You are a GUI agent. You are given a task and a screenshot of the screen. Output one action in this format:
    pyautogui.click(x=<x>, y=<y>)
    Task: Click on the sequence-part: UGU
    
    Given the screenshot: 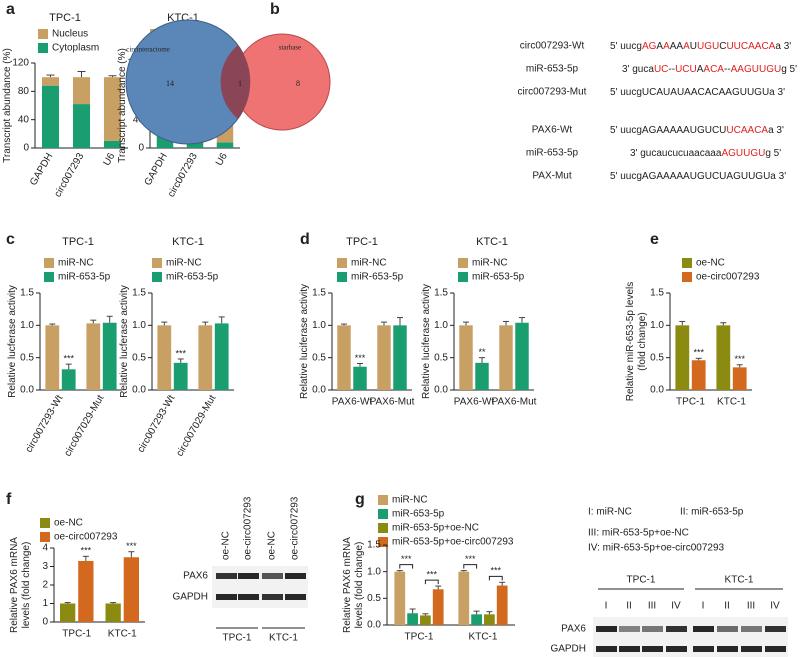 What is the action you would take?
    pyautogui.click(x=708, y=46)
    